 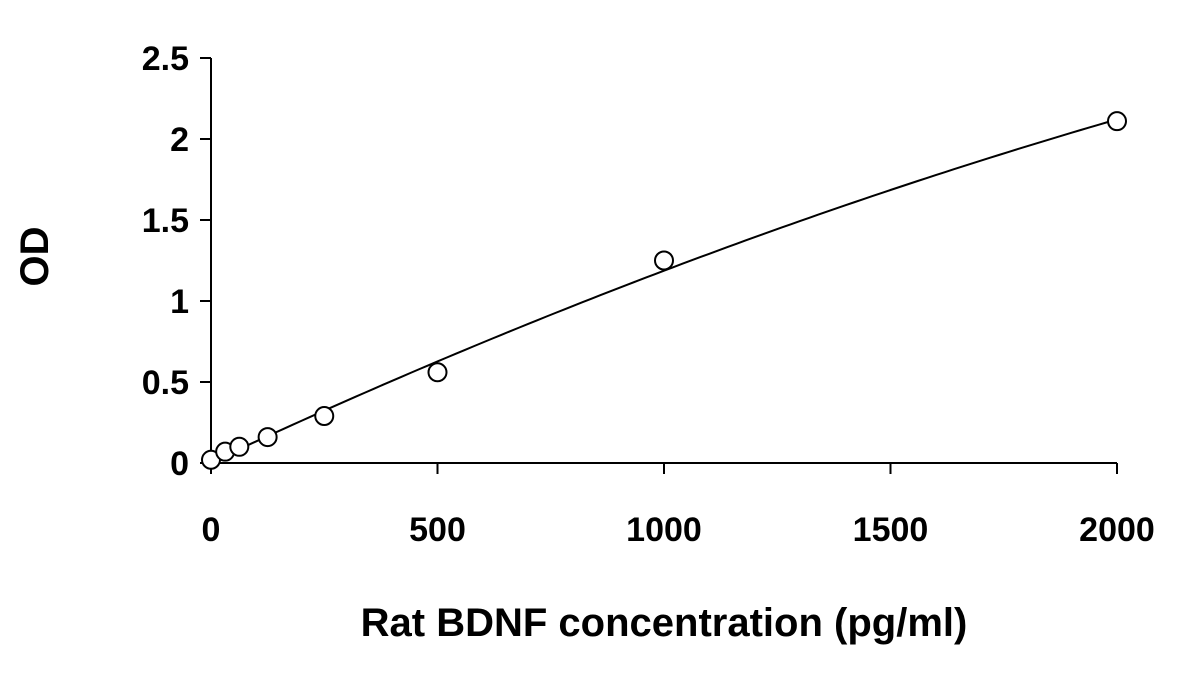 I want to click on x-tick-label: 0, so click(x=211, y=530).